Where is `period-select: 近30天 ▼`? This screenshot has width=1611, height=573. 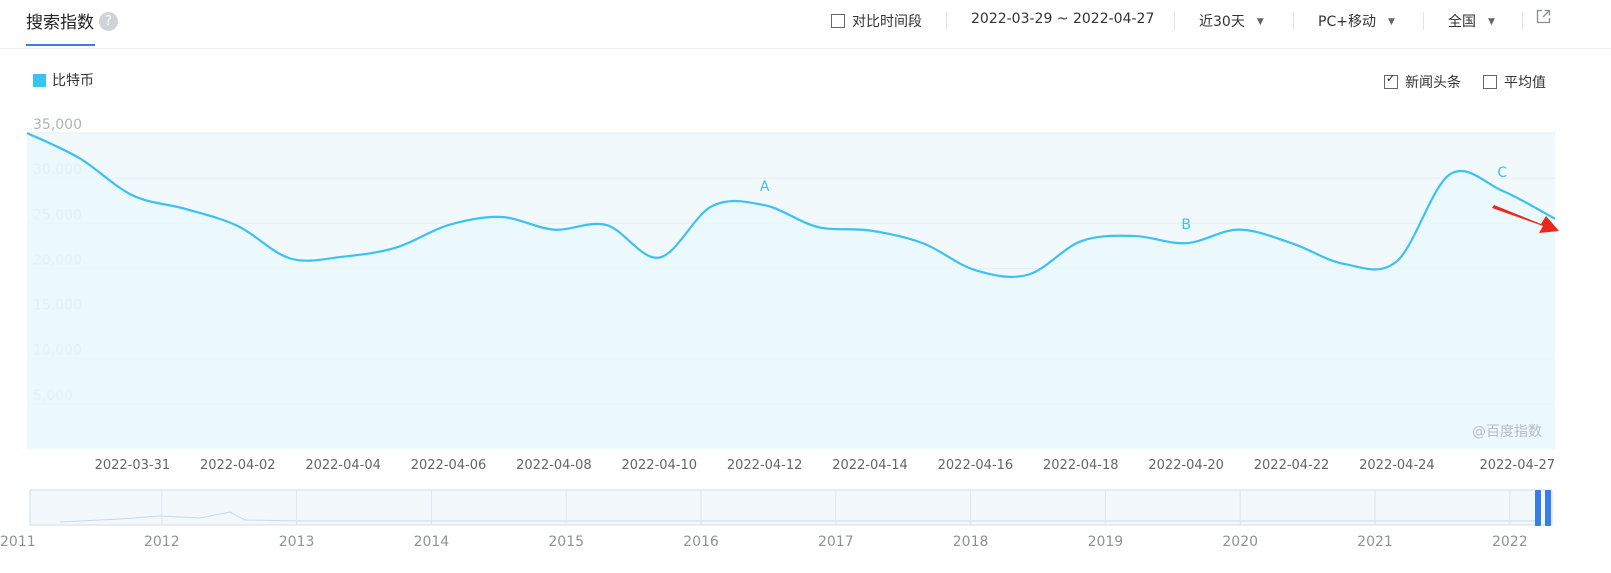
period-select: 近30天 ▼ is located at coordinates (1231, 21).